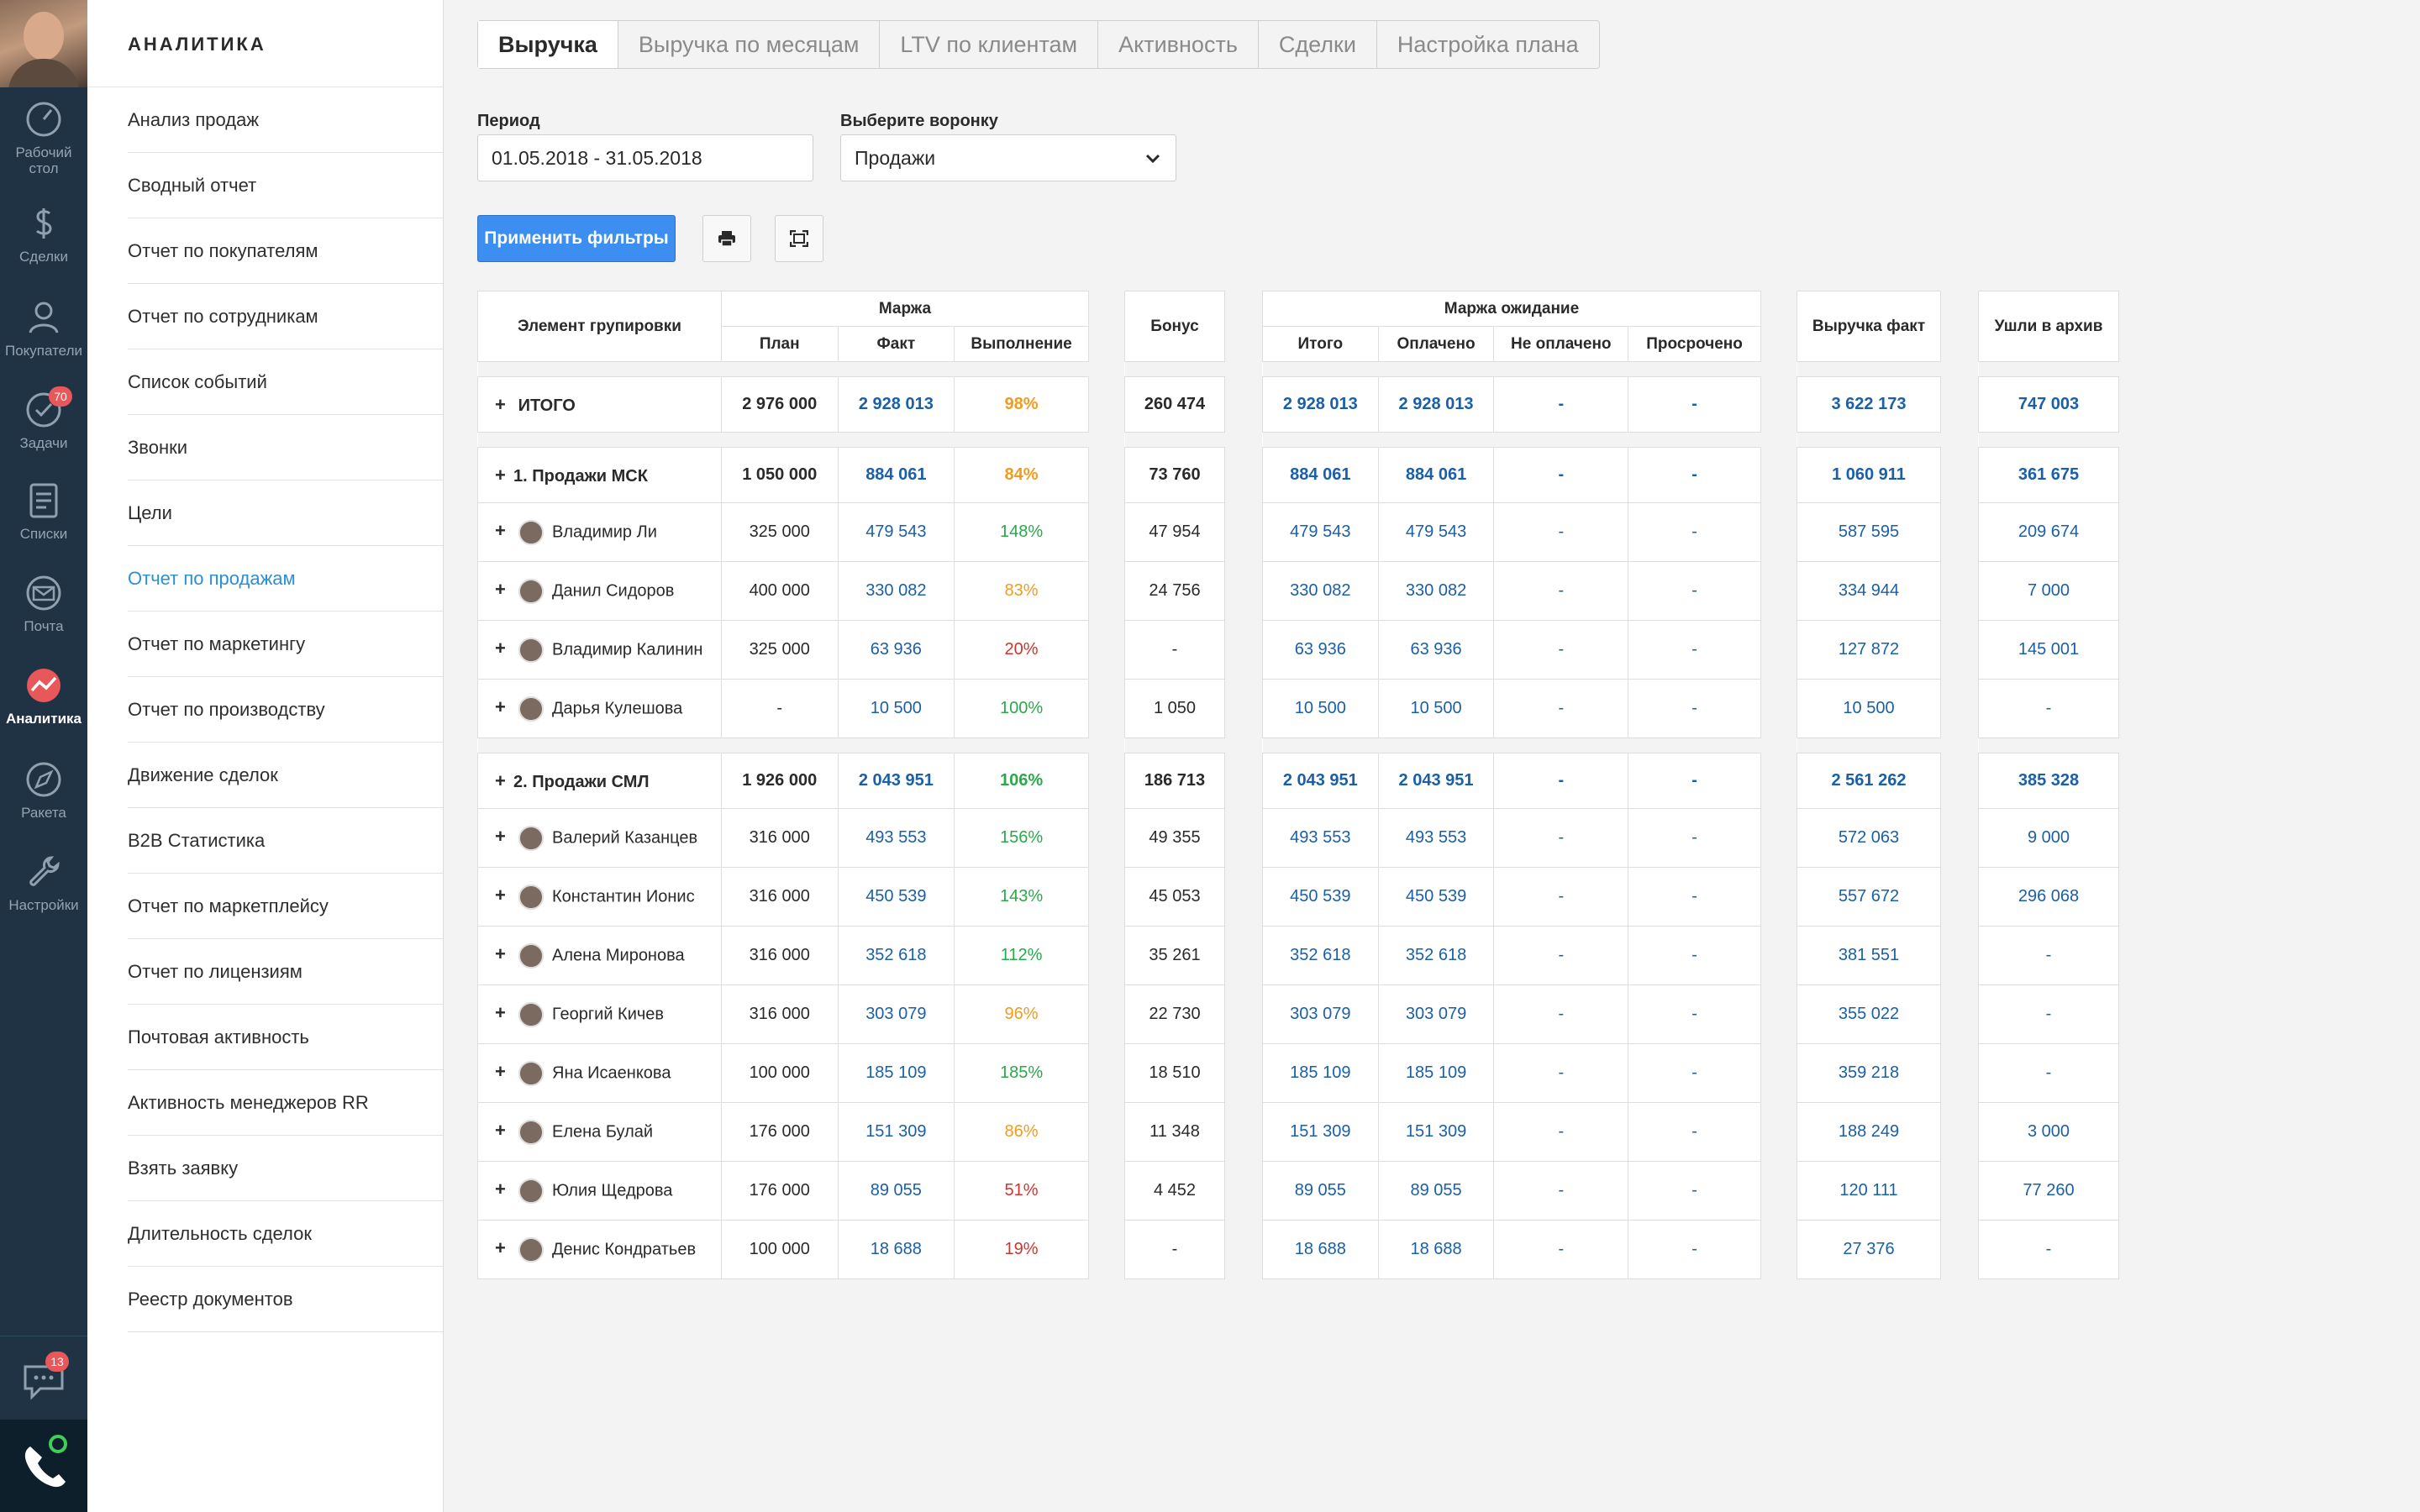 The image size is (2420, 1512). I want to click on menu-item: Сводный отчет, so click(285, 185).